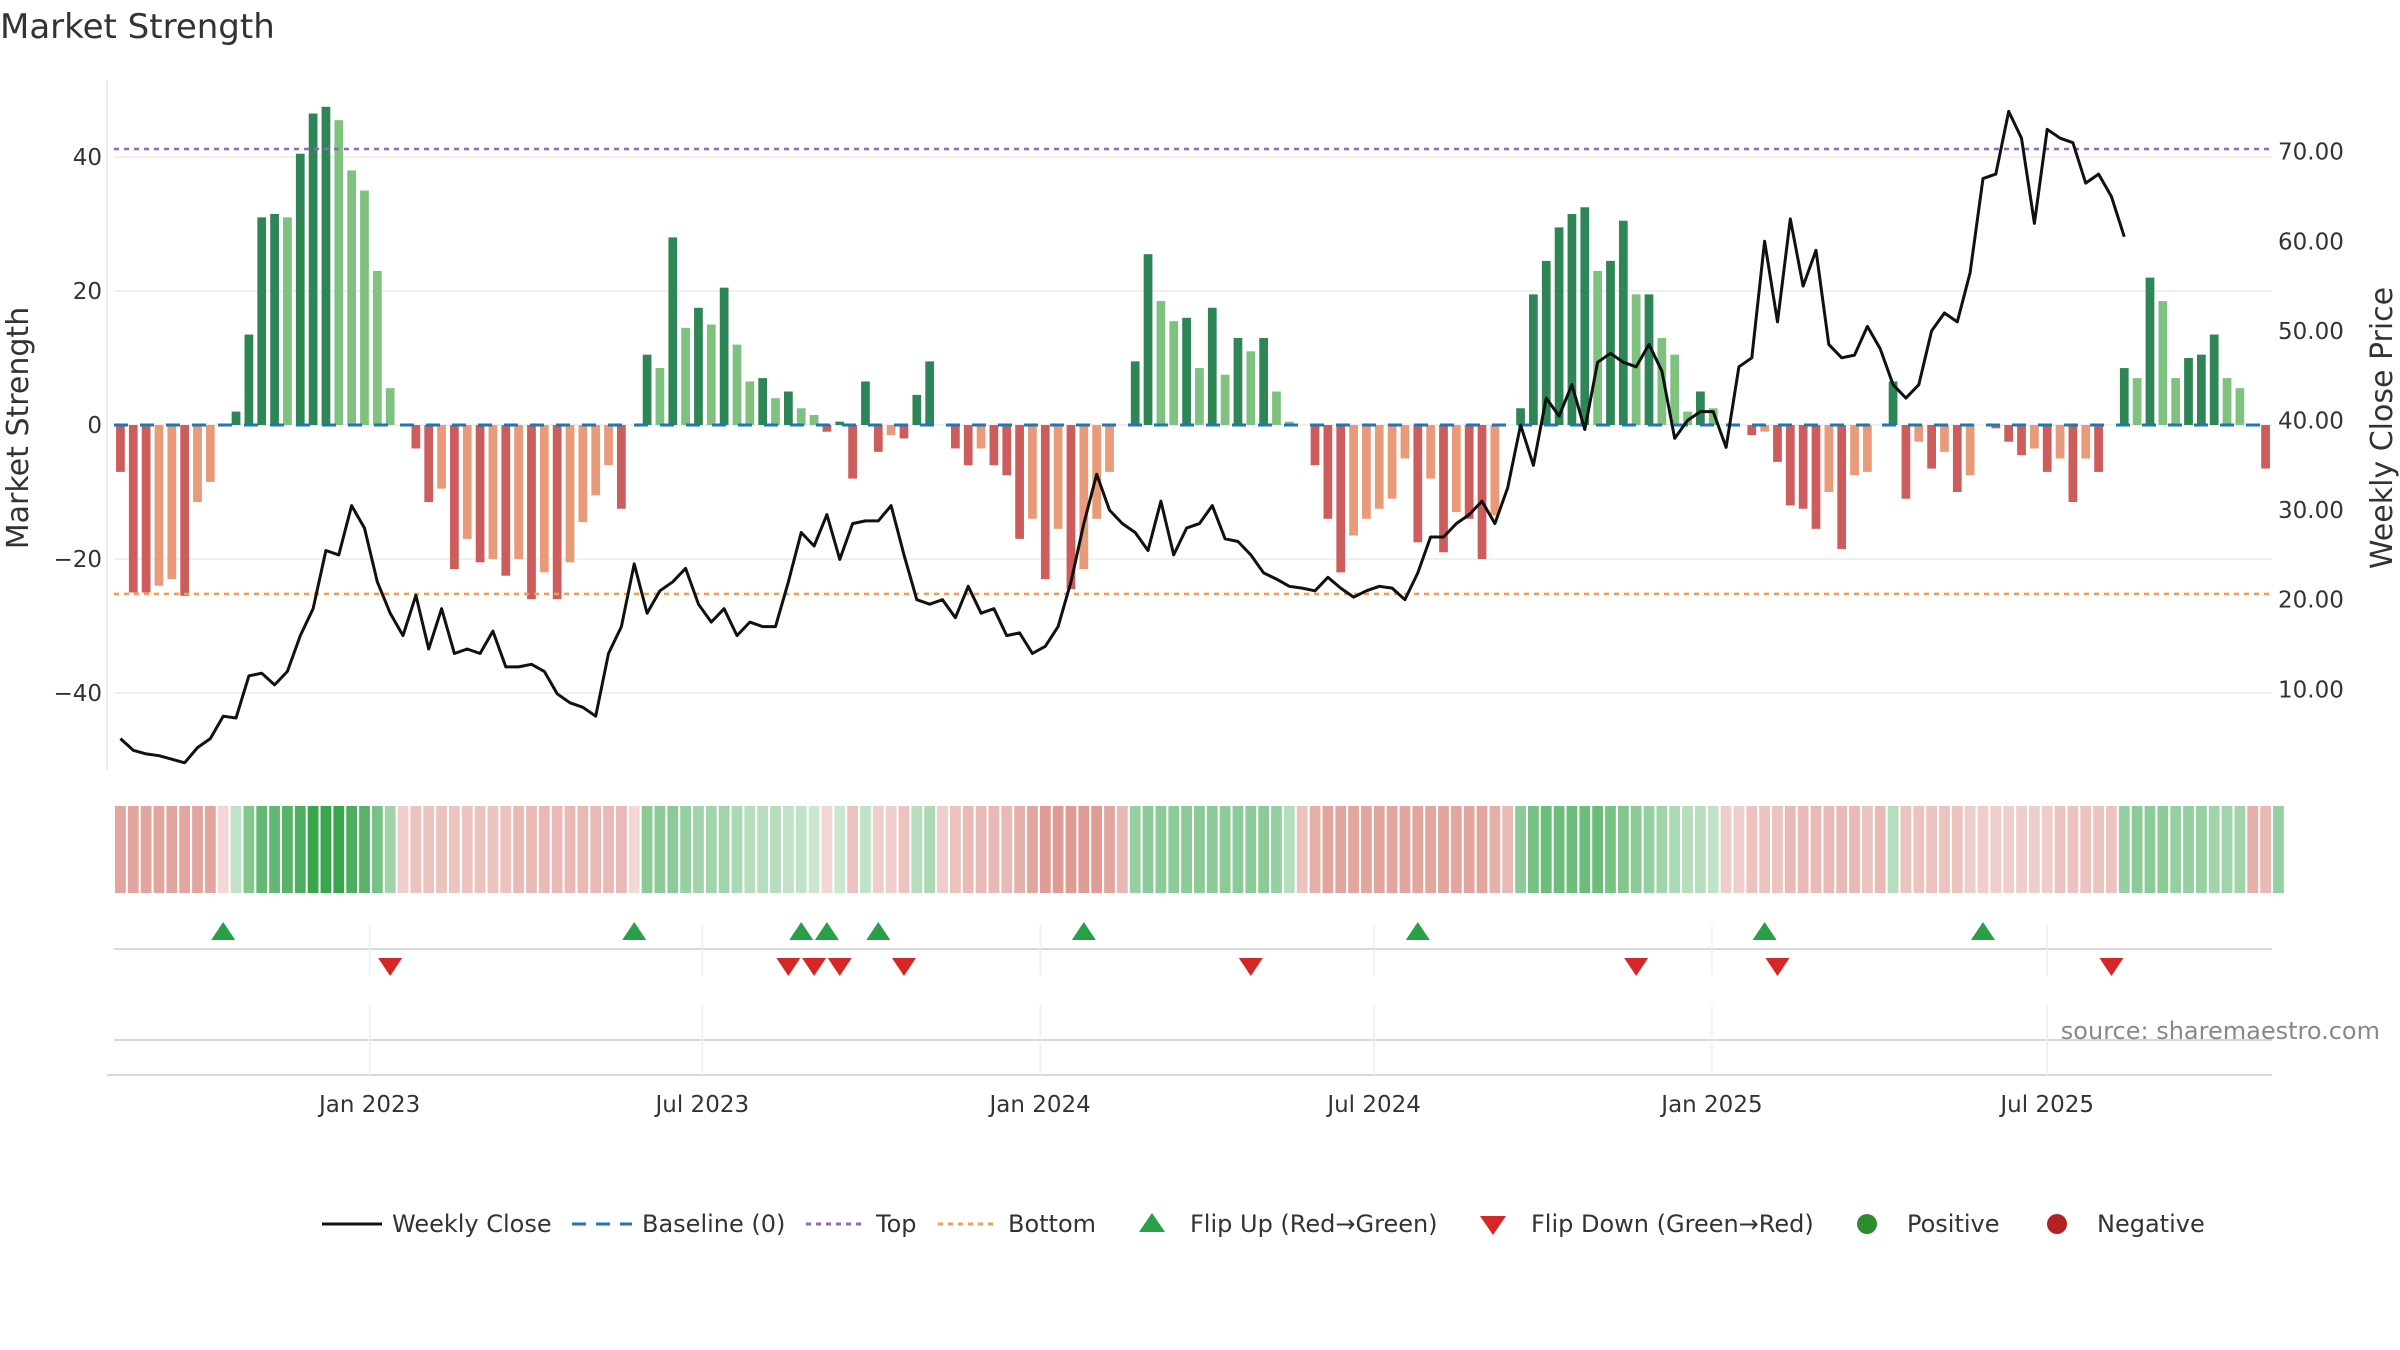  Describe the element at coordinates (2311, 422) in the screenshot. I see `y-axis-right: 70.00 60.00 50.00 40.00 30.00 20.00 10.00` at that location.